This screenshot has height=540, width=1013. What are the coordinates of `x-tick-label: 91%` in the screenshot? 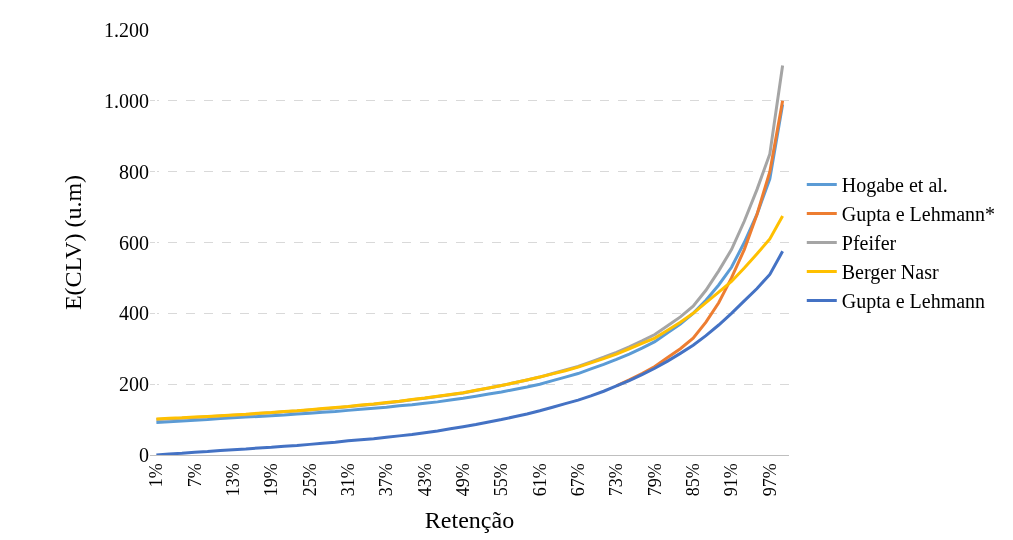 It's located at (731, 480).